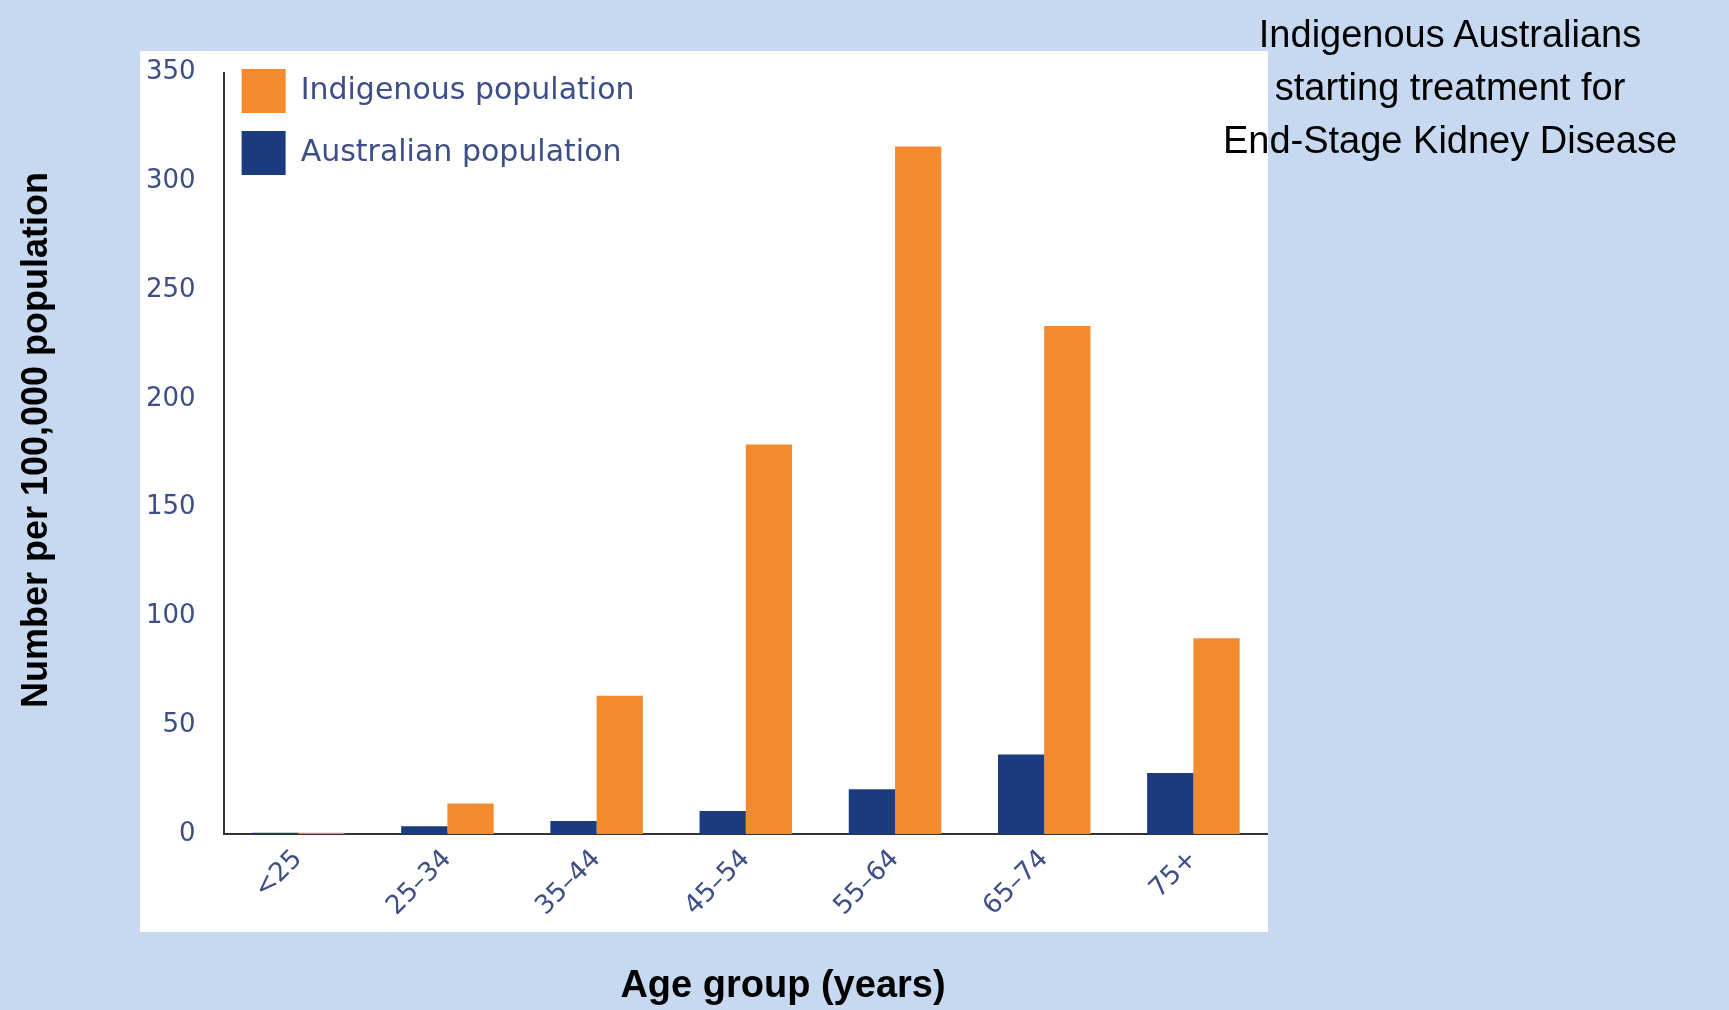  What do you see at coordinates (467, 88) in the screenshot?
I see `legend-label: Indigenous population` at bounding box center [467, 88].